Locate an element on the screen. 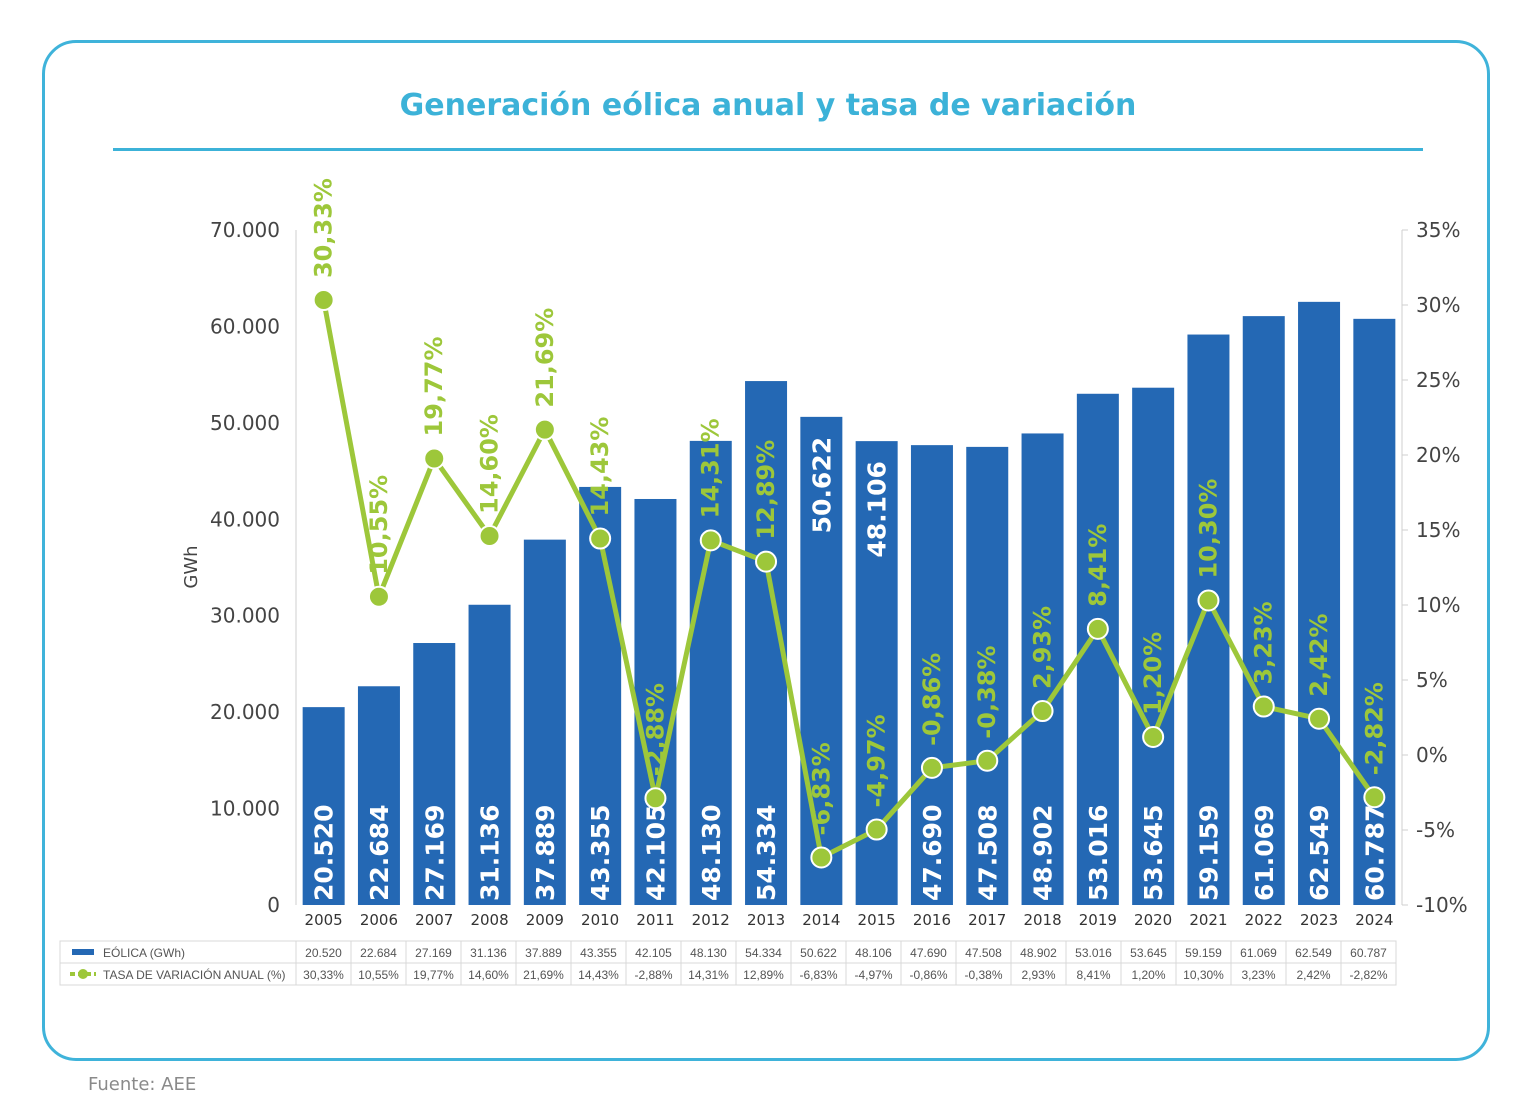 The width and height of the screenshot is (1536, 1114). table-cell-rate: 10,55% is located at coordinates (378, 975).